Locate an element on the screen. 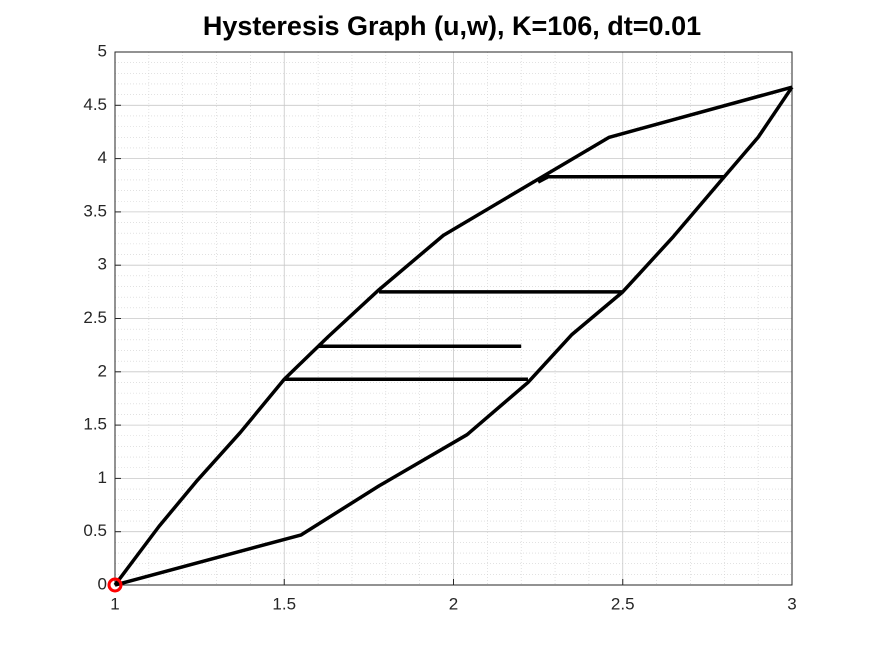 Image resolution: width=875 pixels, height=656 pixels. x-tick-label: 1 is located at coordinates (114, 603).